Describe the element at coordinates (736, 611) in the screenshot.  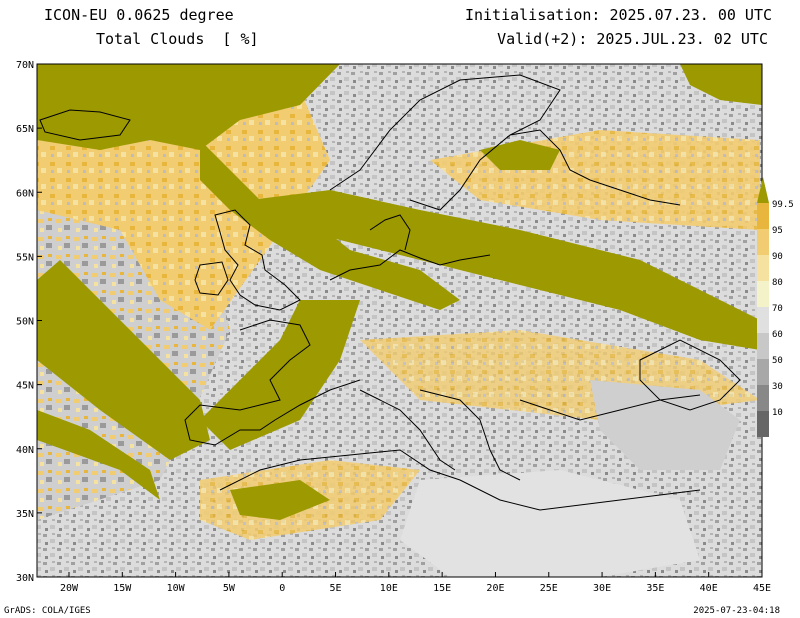
I see `render-timestamp: 2025-07-23-04:18` at that location.